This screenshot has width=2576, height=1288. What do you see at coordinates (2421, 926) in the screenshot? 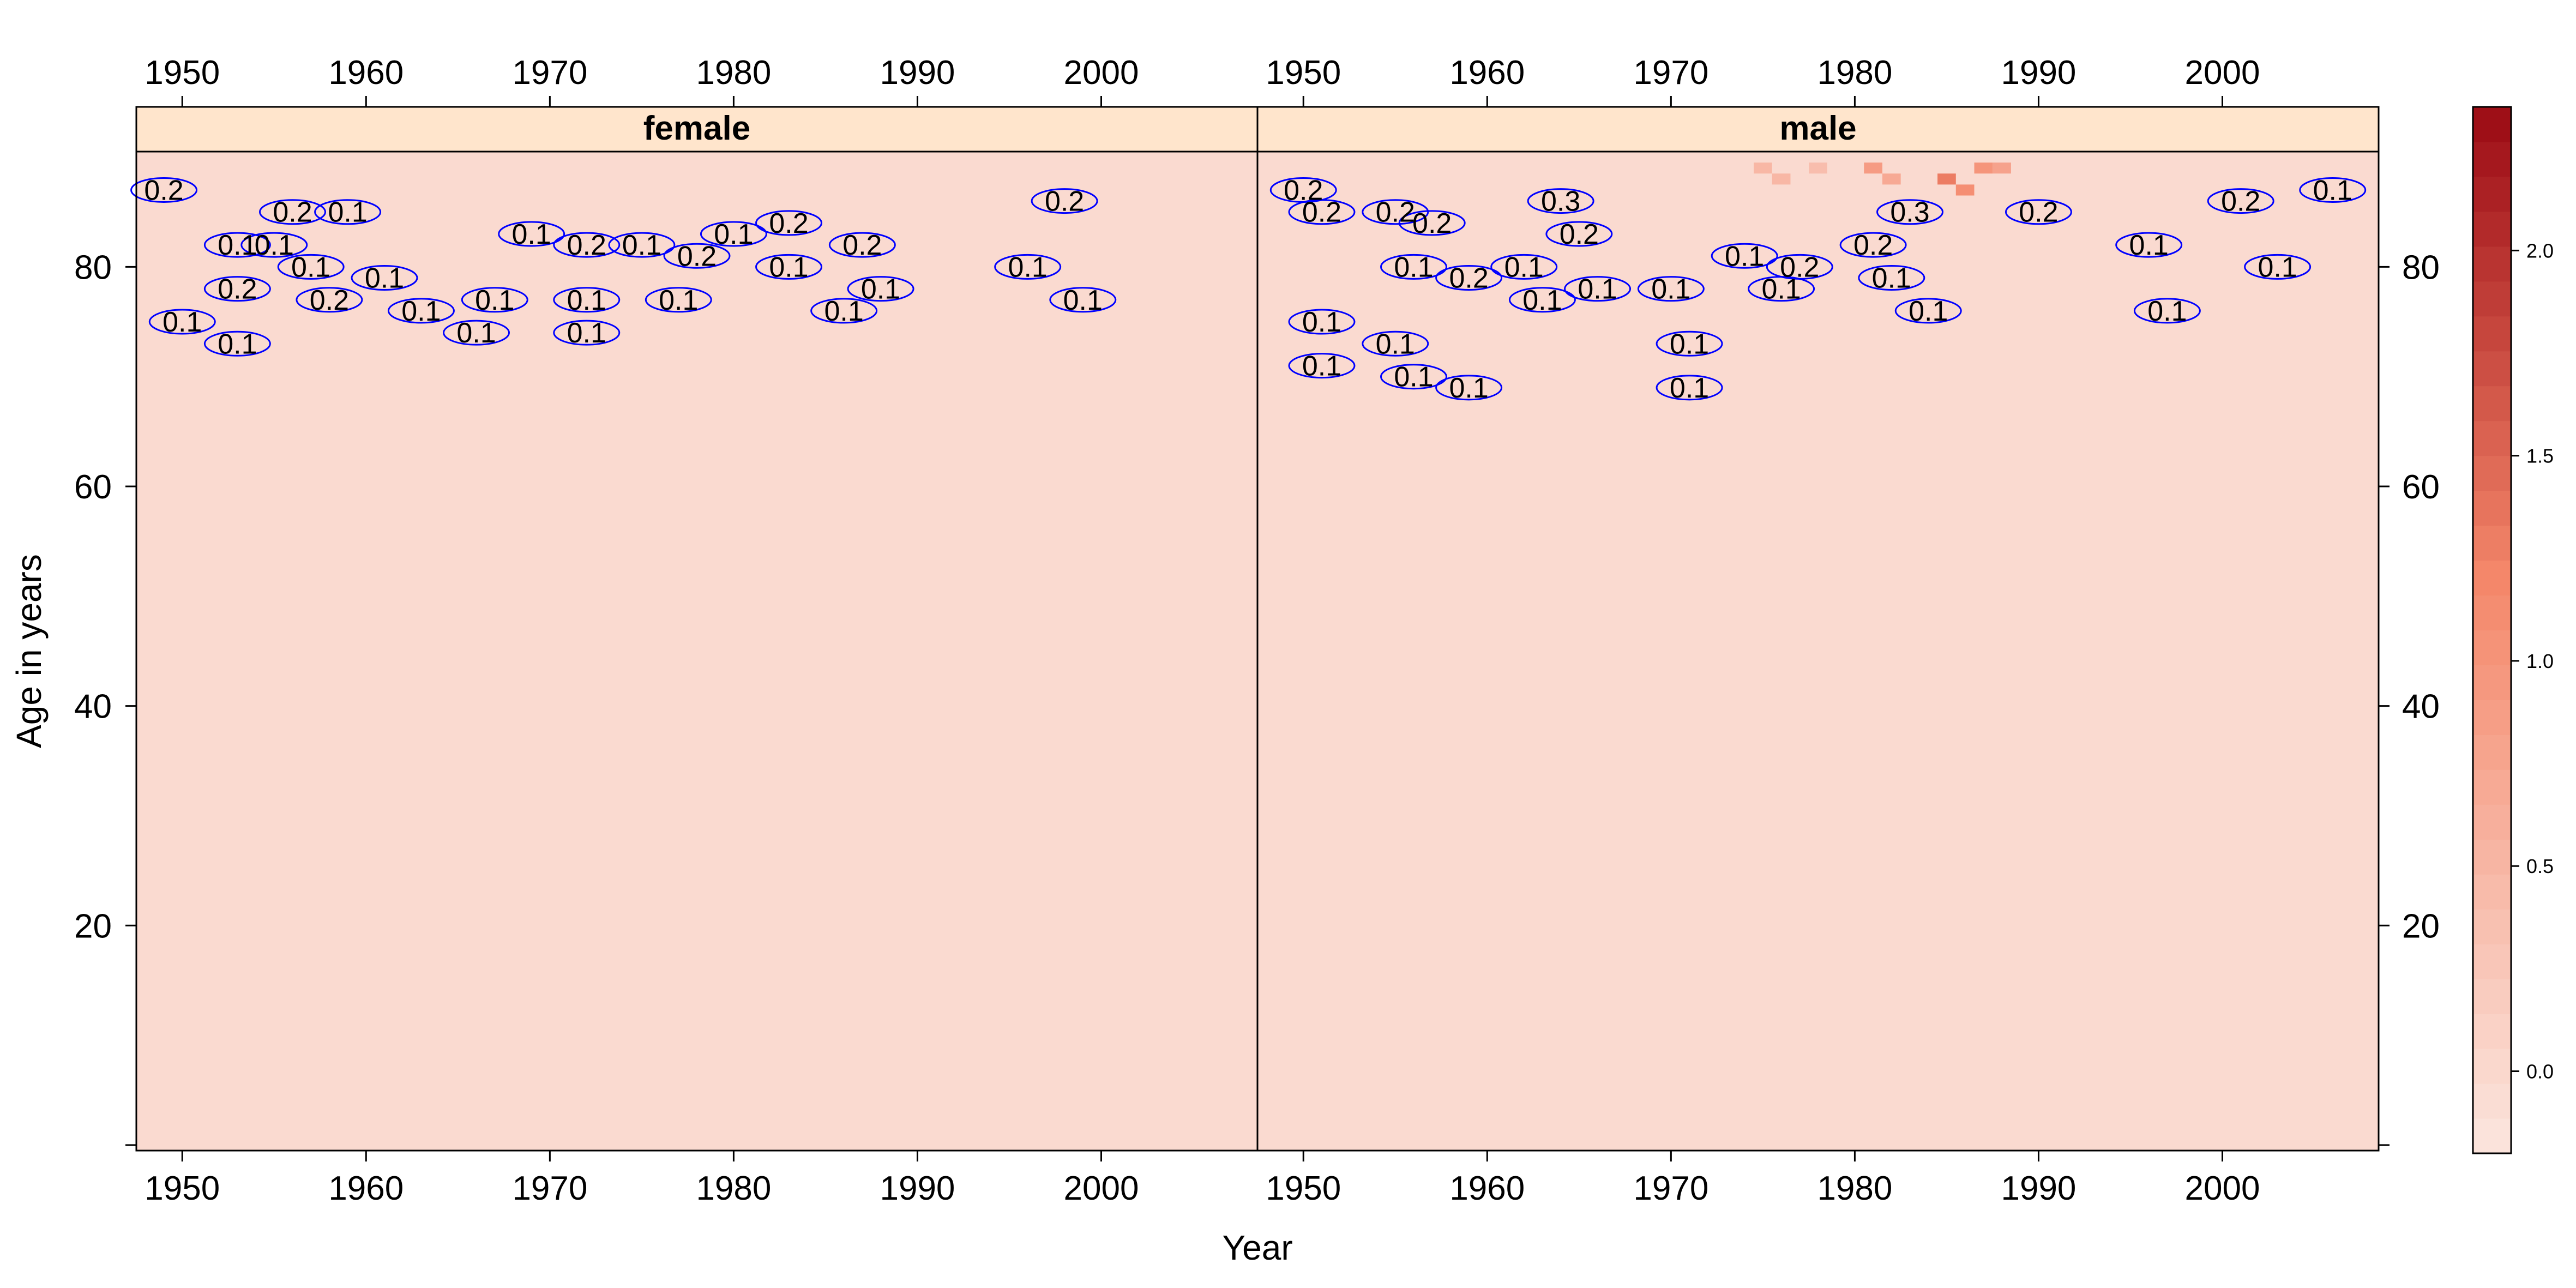
I see `y-tick-label: 20` at bounding box center [2421, 926].